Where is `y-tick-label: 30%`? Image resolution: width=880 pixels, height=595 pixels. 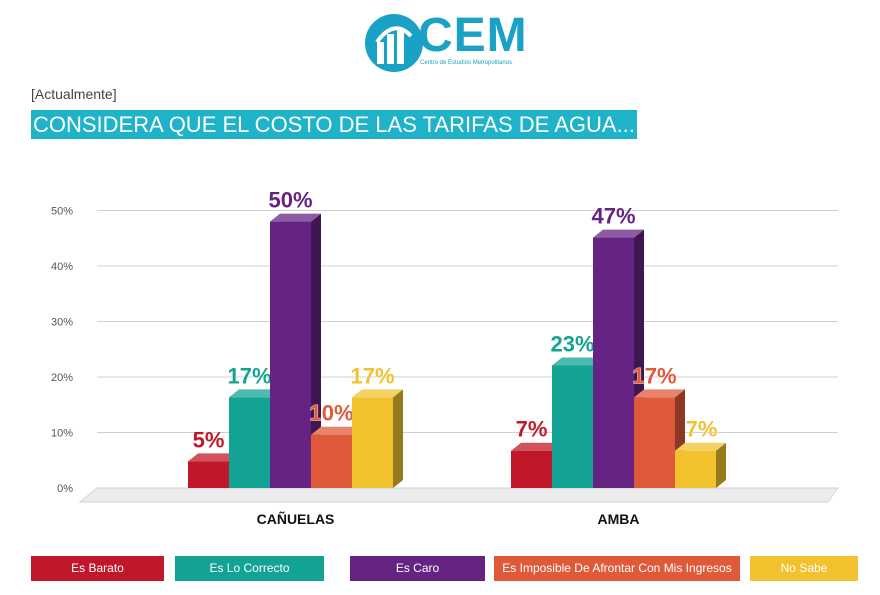 y-tick-label: 30% is located at coordinates (62, 323).